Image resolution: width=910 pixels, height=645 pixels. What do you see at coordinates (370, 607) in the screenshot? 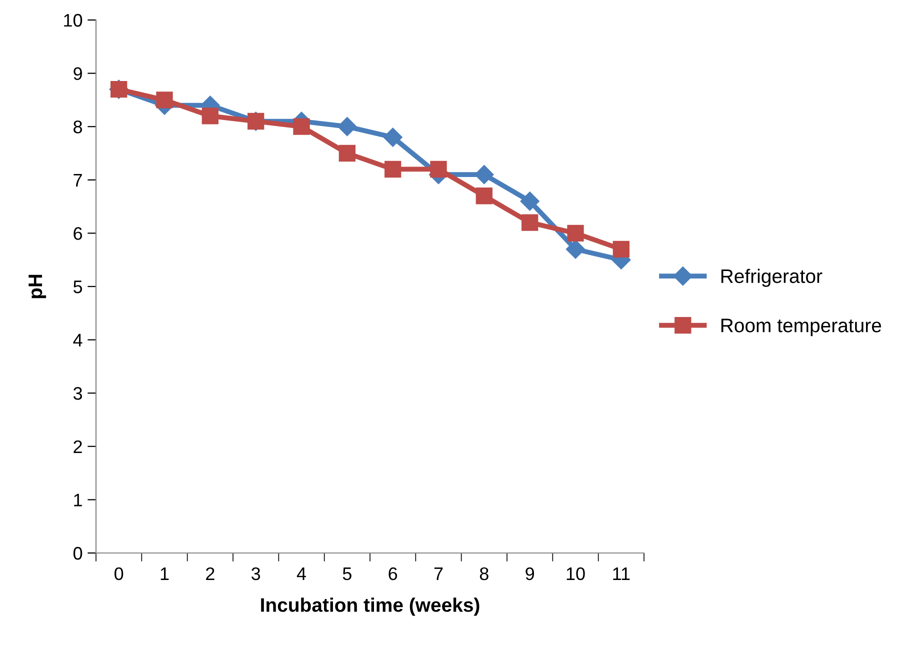
I see `x-axis-title: Incubation time (weeks)` at bounding box center [370, 607].